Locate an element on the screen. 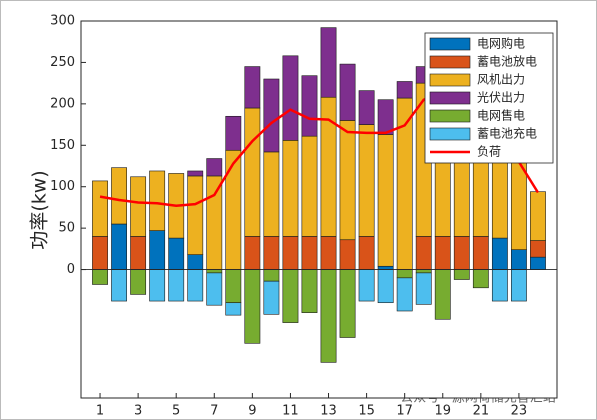 The width and height of the screenshot is (597, 420). x-tick-label: 3 is located at coordinates (138, 411).